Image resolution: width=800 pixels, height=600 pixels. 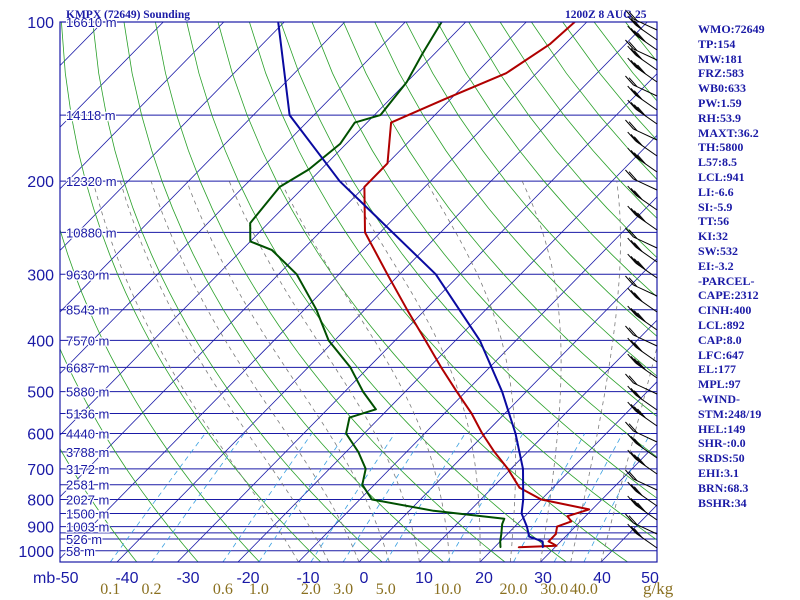 I want to click on stat-item: MAXT:36.2, so click(x=728, y=132).